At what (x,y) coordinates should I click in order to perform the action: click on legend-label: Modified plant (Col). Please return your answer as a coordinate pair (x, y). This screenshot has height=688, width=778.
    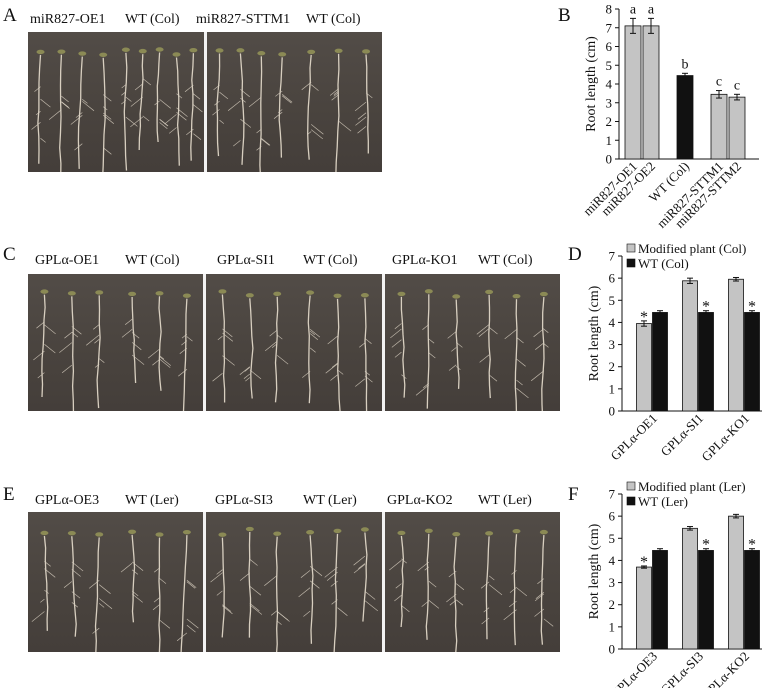
    Looking at the image, I should click on (692, 248).